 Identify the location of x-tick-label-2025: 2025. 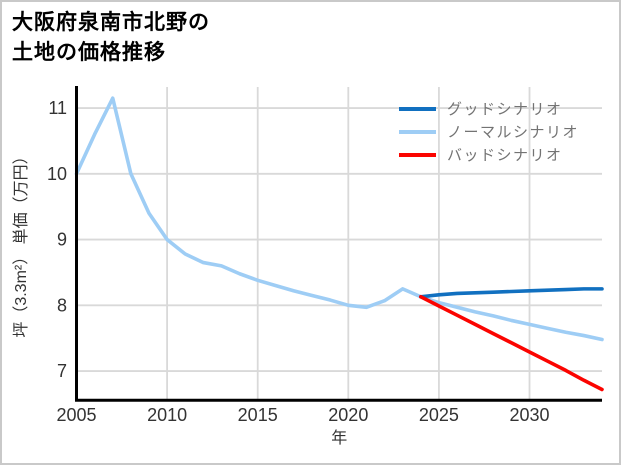
(439, 415).